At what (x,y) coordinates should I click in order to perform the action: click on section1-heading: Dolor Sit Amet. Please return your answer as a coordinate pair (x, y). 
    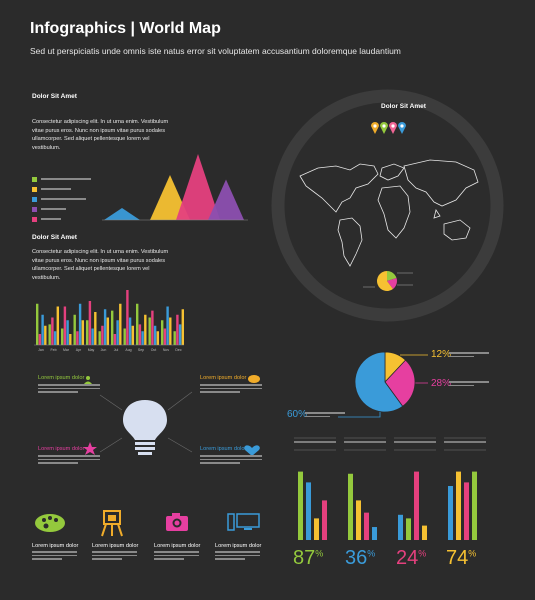
    Looking at the image, I should click on (54, 96).